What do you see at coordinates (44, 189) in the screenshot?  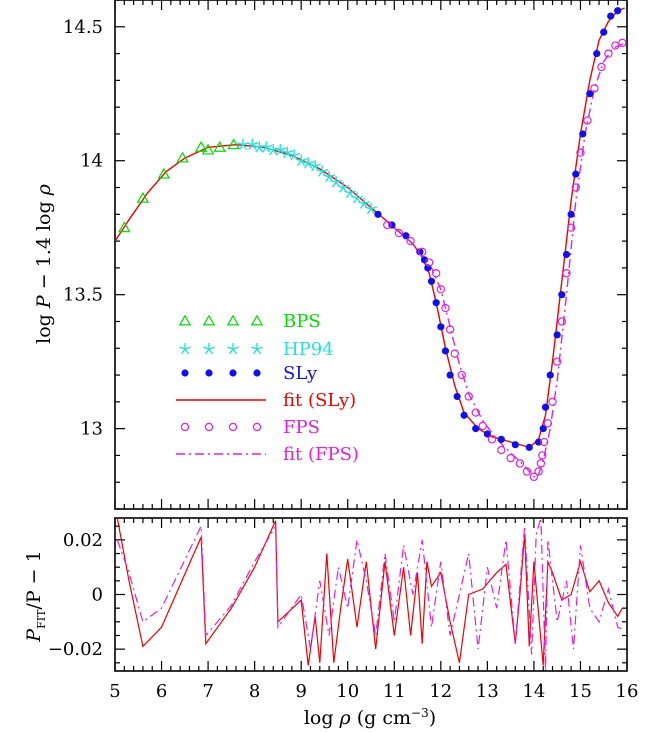 I see `top-y-axis-label-rho: ρ` at bounding box center [44, 189].